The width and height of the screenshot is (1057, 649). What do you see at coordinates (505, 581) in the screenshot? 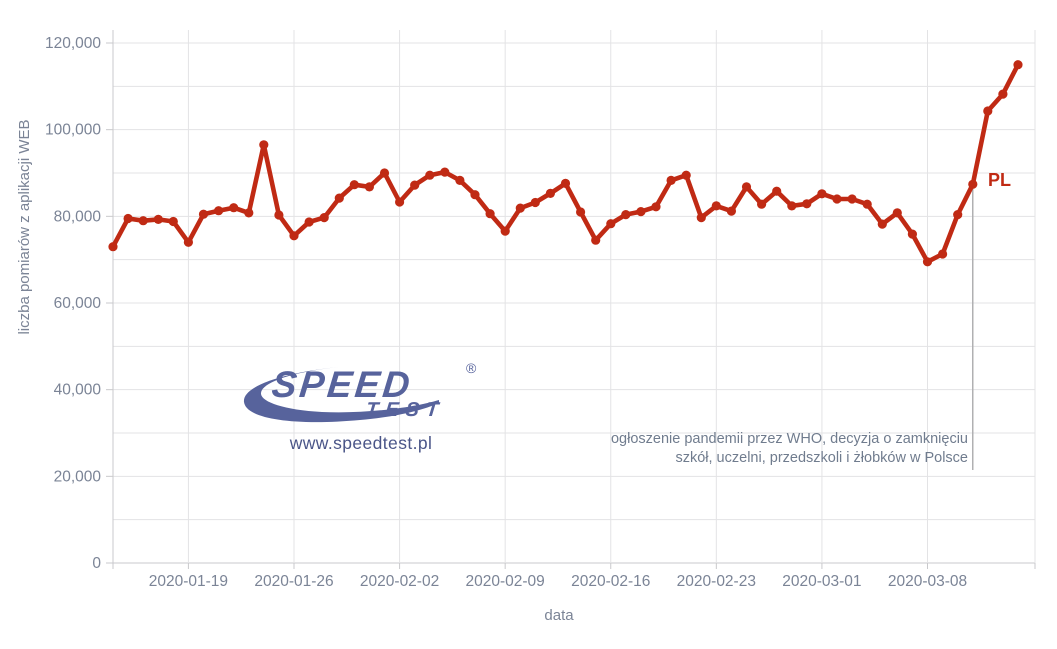
I see `x-tick-label: 2020-02-09` at bounding box center [505, 581].